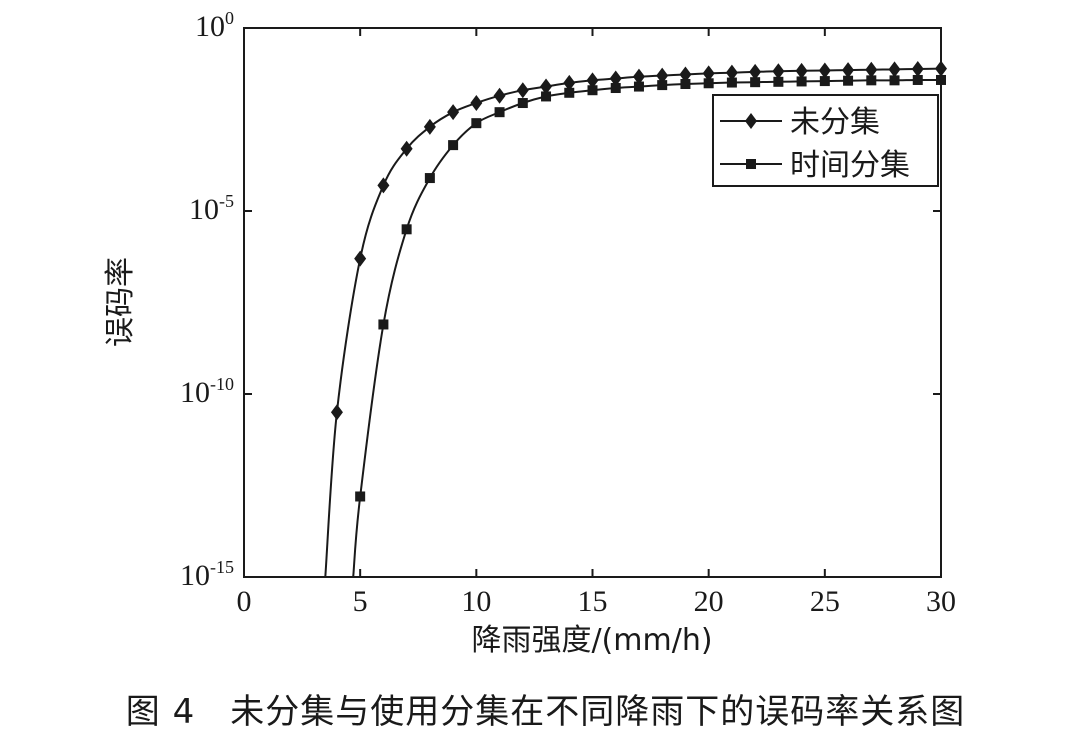  What do you see at coordinates (751, 121) in the screenshot?
I see `legend-marker-diamond` at bounding box center [751, 121].